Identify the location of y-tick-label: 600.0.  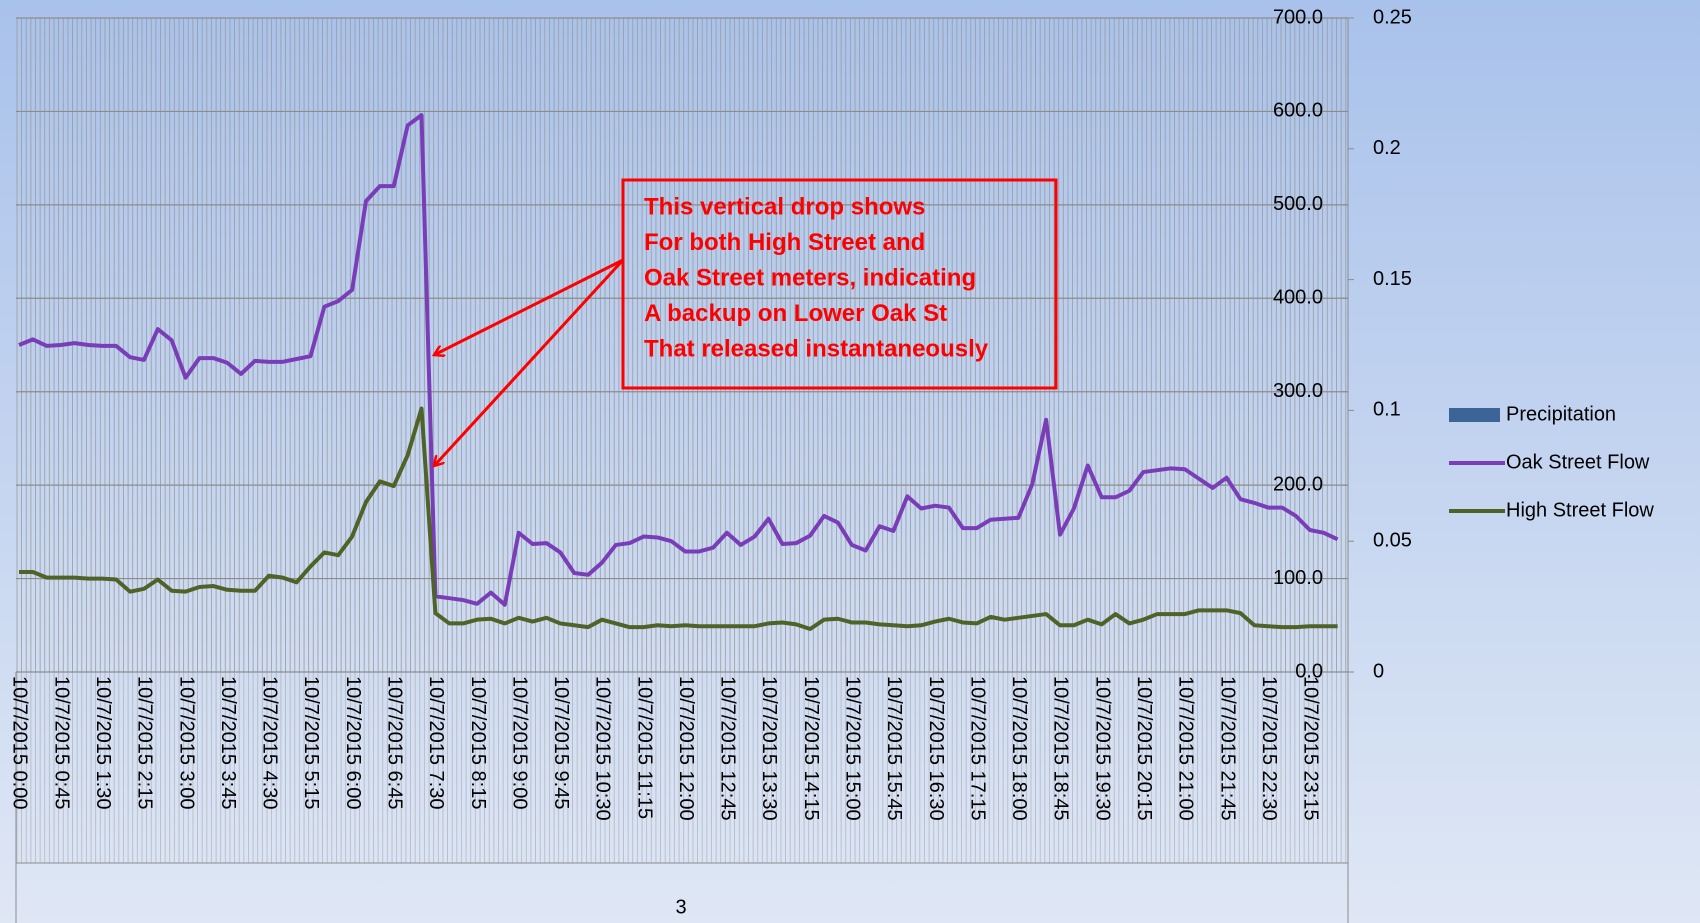
(1298, 111).